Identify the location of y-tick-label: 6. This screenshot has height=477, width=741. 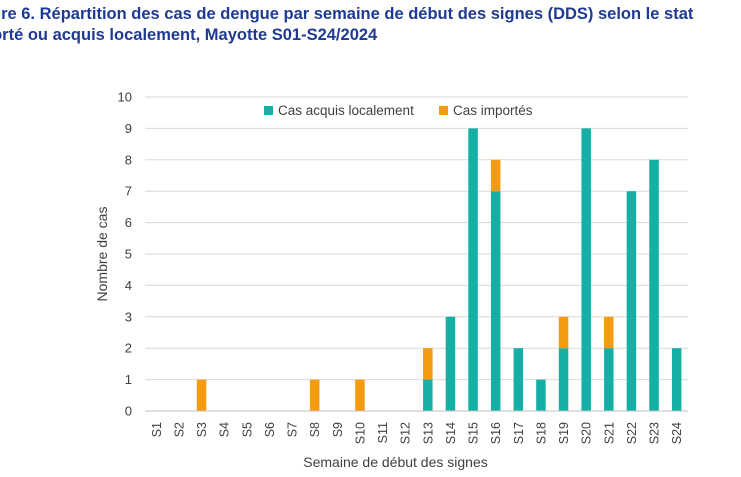
(128, 222).